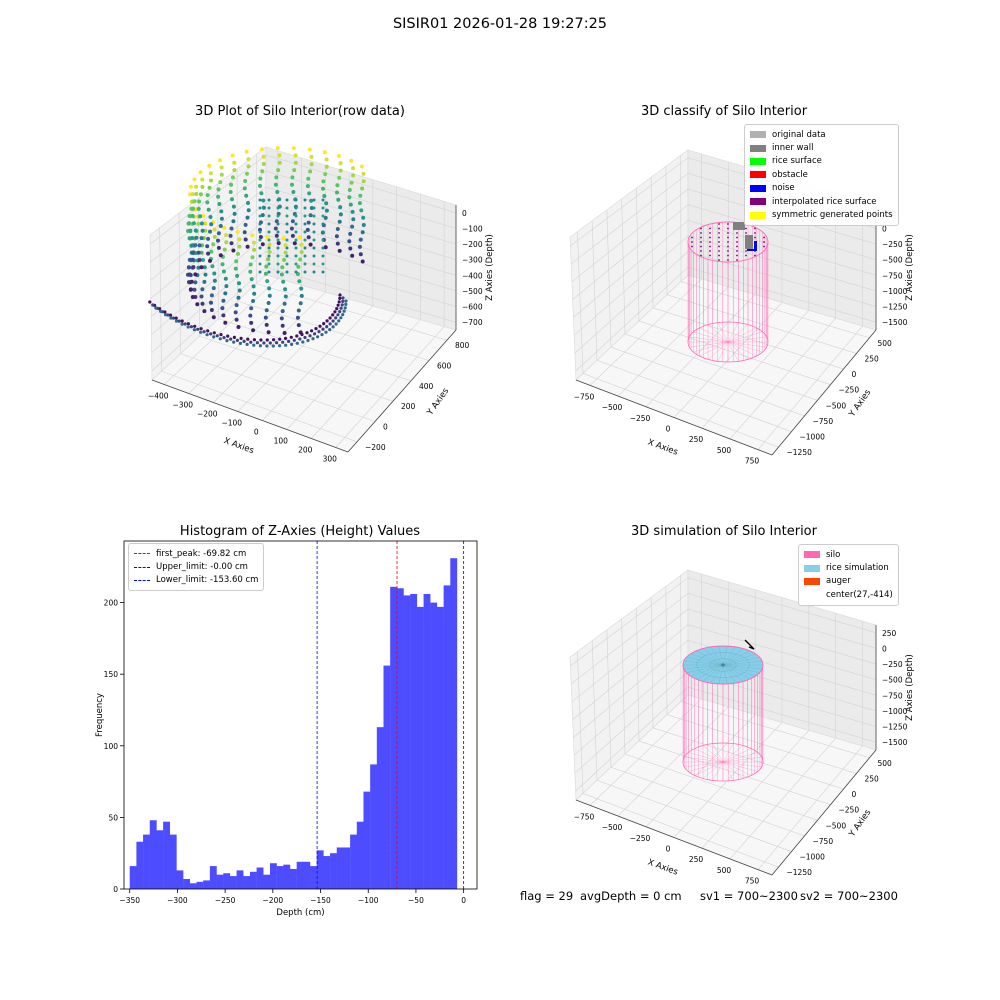  What do you see at coordinates (612, 827) in the screenshot?
I see `x-tick-label: −500` at bounding box center [612, 827].